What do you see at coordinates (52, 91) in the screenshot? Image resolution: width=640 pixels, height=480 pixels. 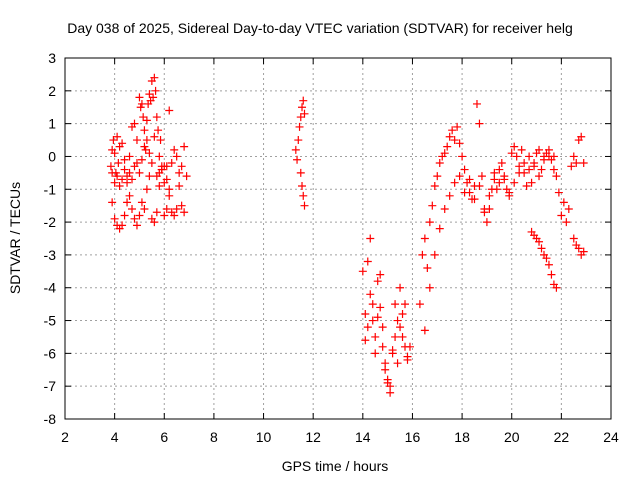 I see `y-tick-label: 2` at bounding box center [52, 91].